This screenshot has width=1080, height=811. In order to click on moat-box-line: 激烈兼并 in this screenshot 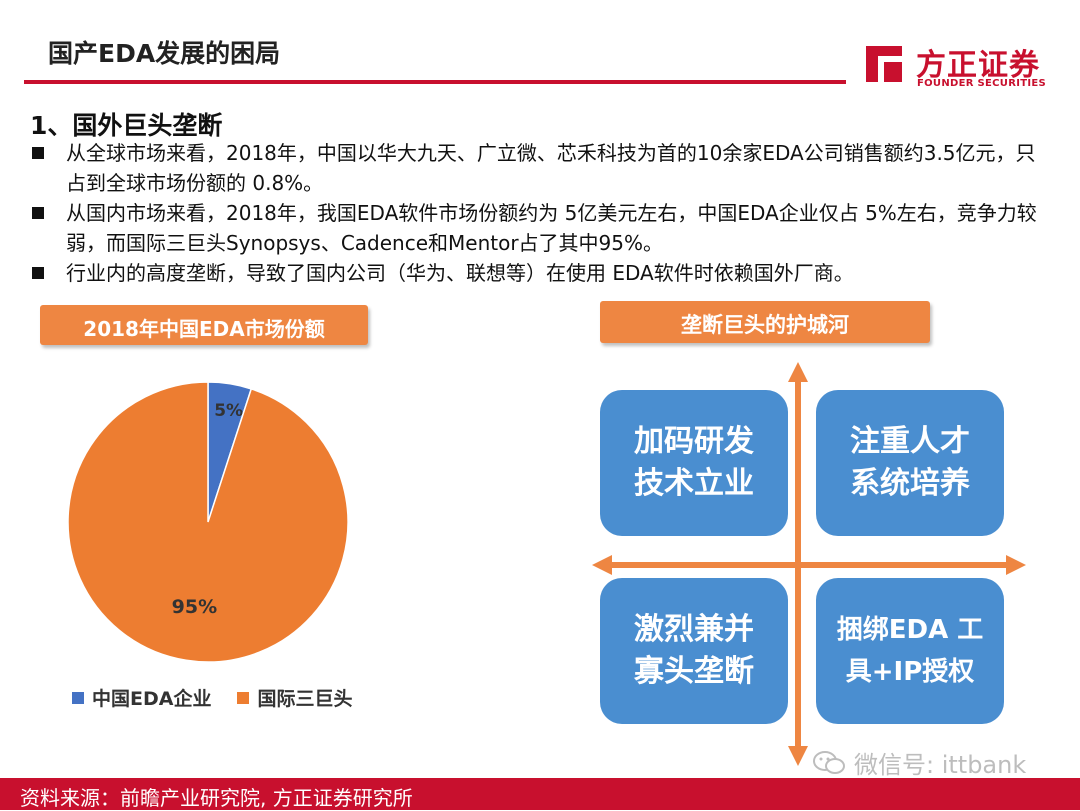, I will do `click(694, 629)`.